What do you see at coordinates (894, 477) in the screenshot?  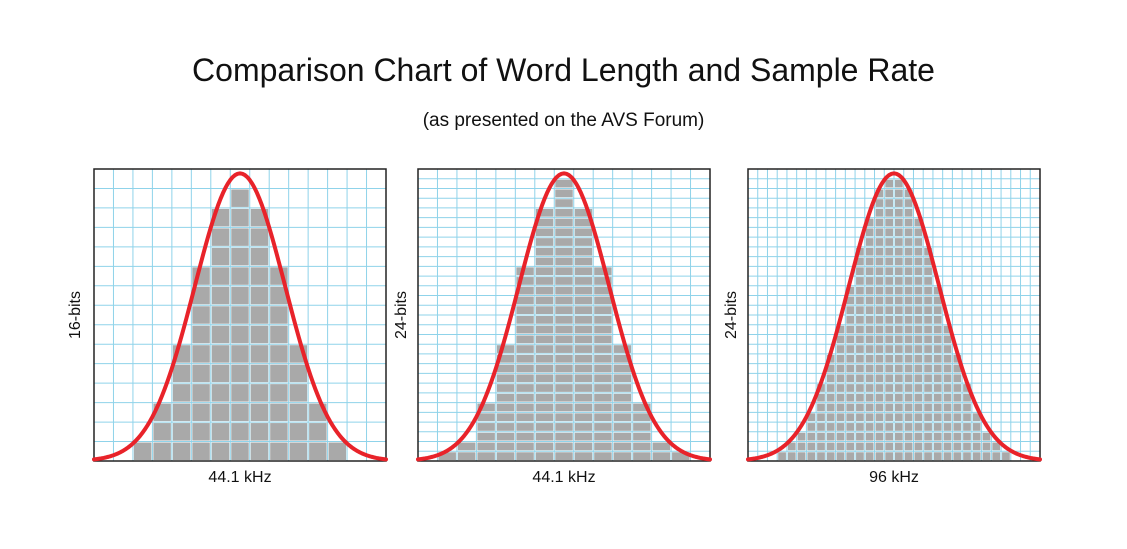 I see `x-axis-label-3: 96 kHz` at bounding box center [894, 477].